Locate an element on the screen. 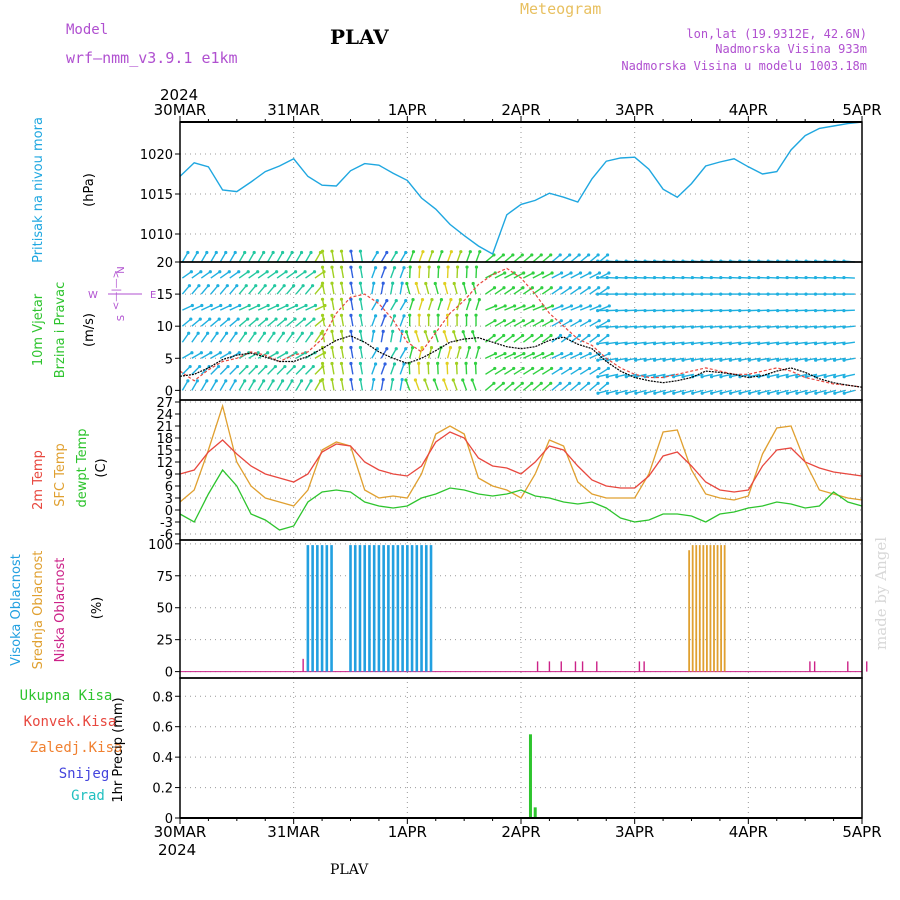 The height and width of the screenshot is (900, 900). y-tick-label: 3 is located at coordinates (169, 499).